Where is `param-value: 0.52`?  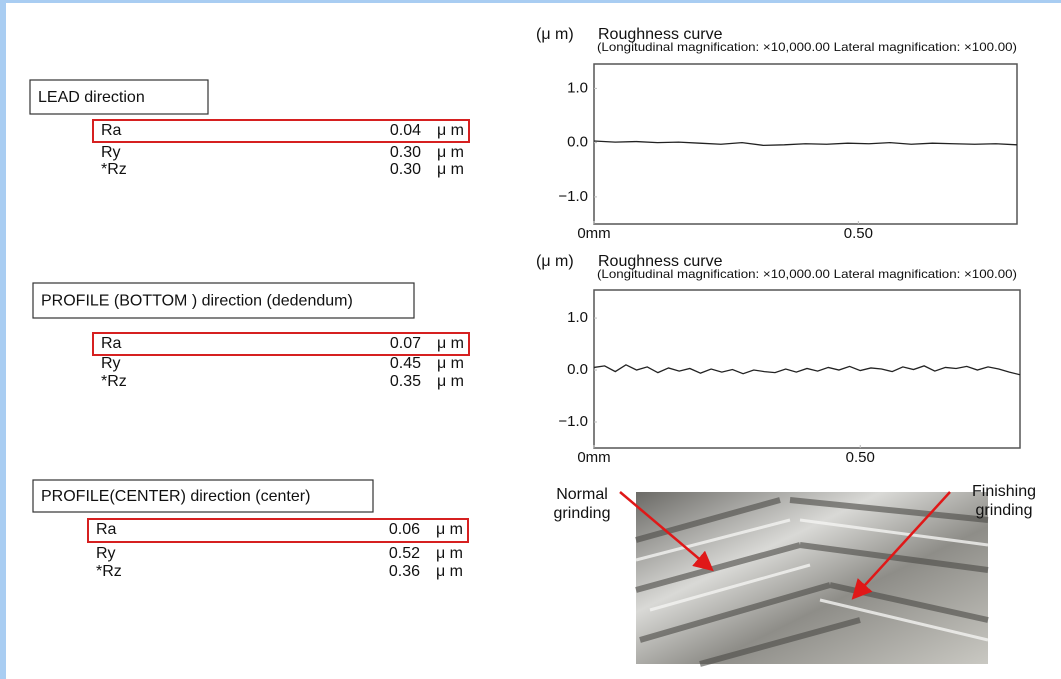
param-value: 0.52 is located at coordinates (404, 553).